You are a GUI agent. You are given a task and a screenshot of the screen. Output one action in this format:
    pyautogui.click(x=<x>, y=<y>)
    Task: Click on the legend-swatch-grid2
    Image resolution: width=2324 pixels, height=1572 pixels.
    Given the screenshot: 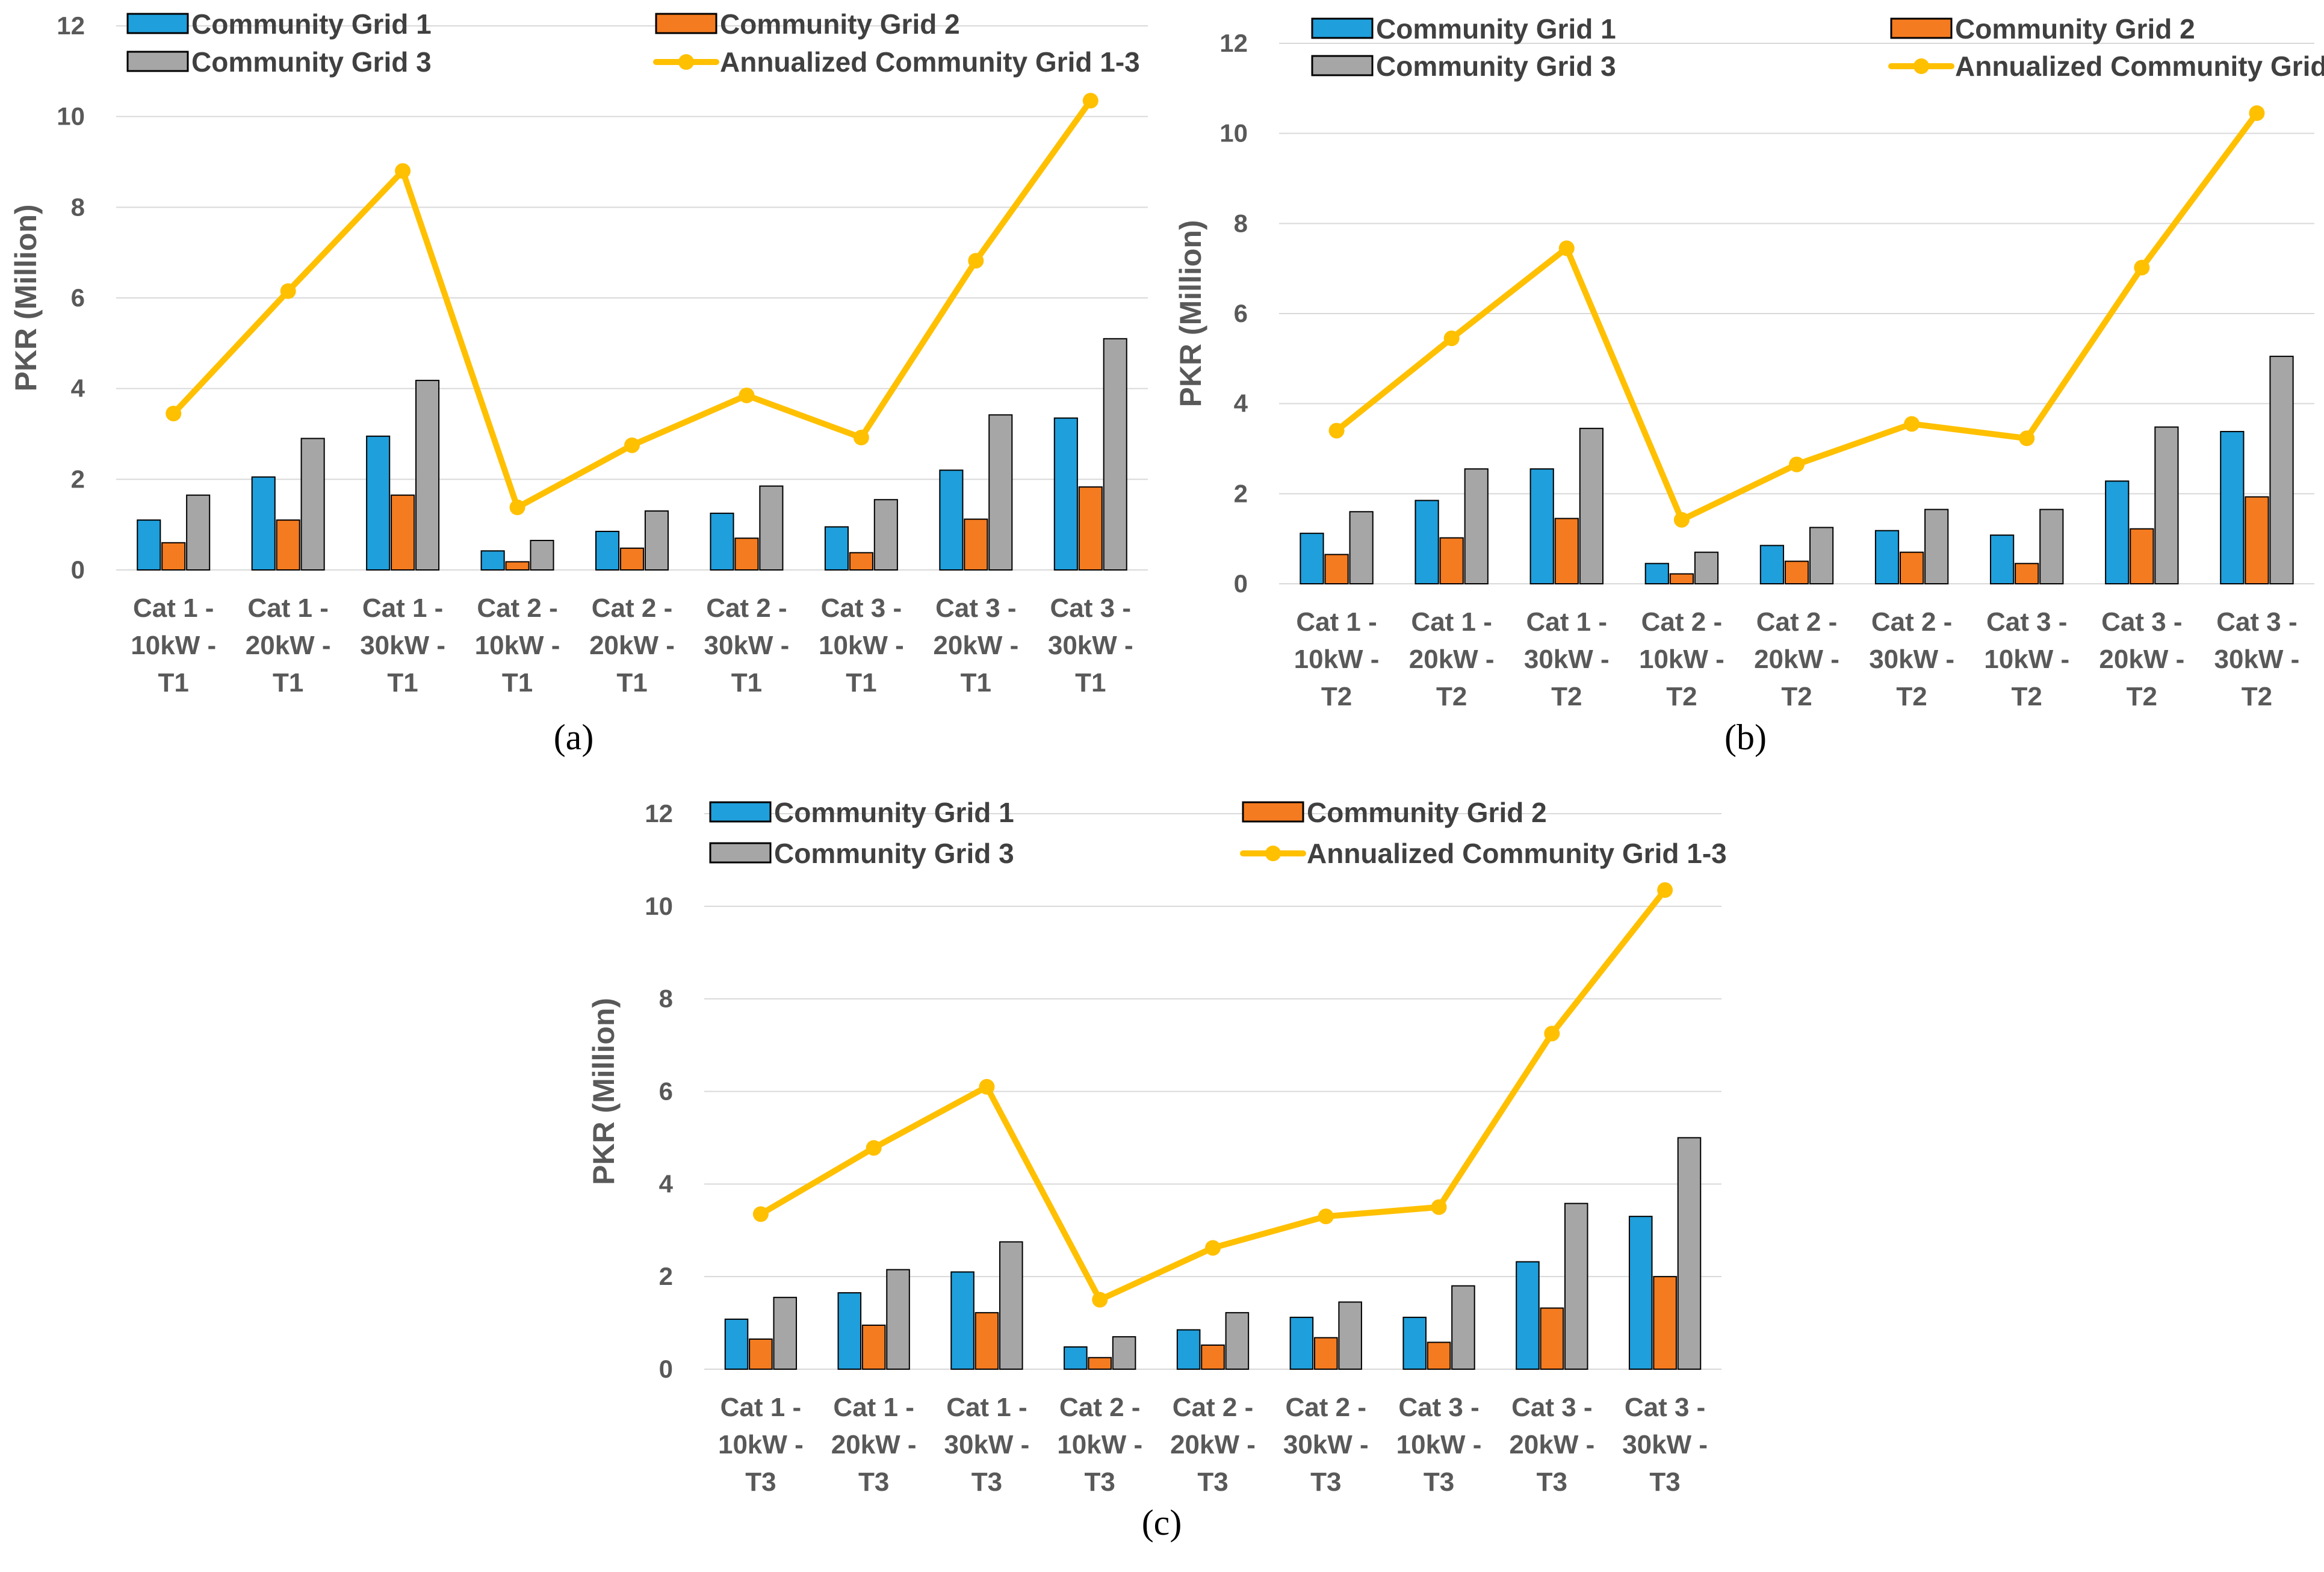 What is the action you would take?
    pyautogui.click(x=1921, y=28)
    